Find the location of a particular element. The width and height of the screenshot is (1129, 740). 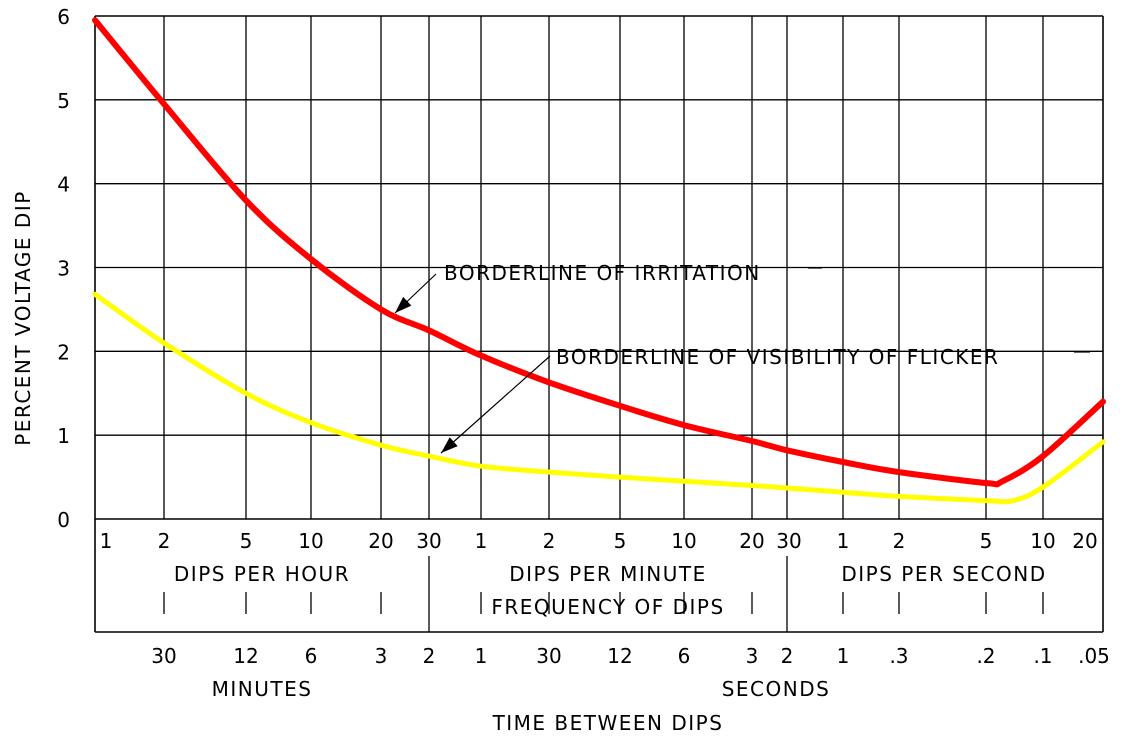

y-tick-label: 6 is located at coordinates (63, 17).